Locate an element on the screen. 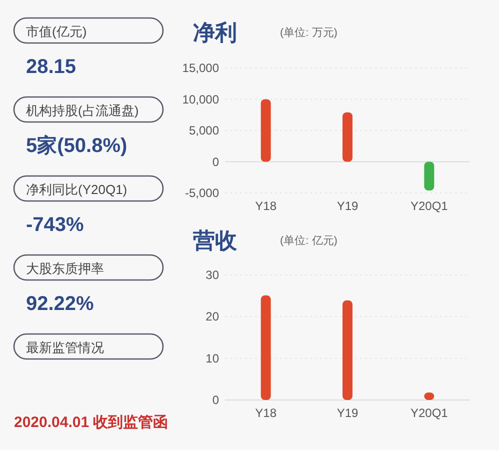 This screenshot has width=499, height=450. text: 92.22% is located at coordinates (60, 304).